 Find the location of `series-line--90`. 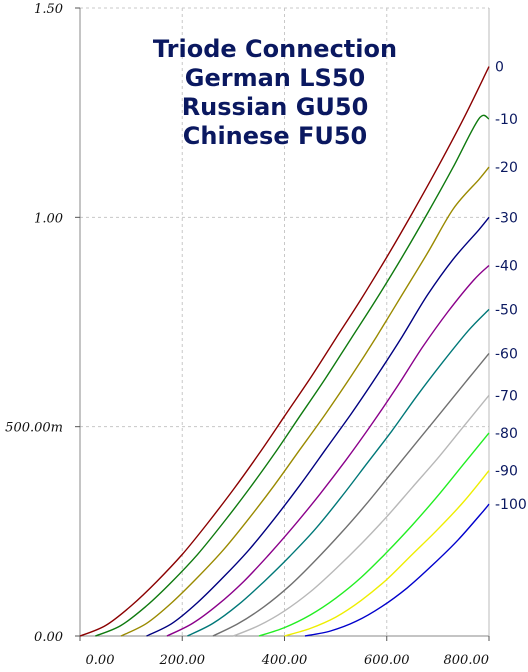

series-line--90 is located at coordinates (387, 553).